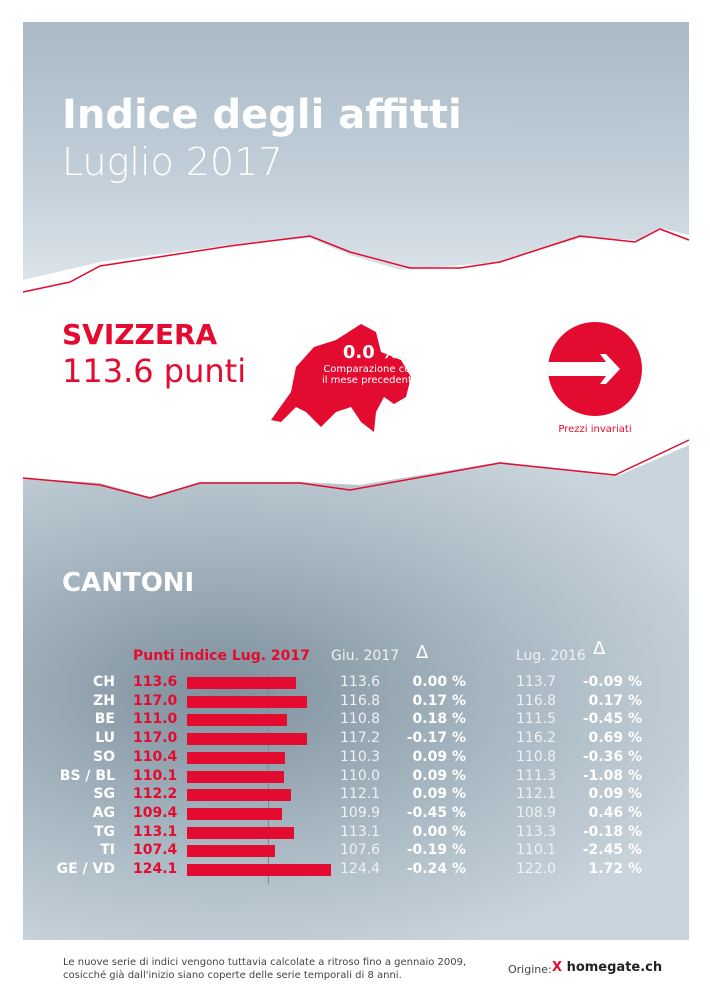  What do you see at coordinates (612, 831) in the screenshot?
I see `delta-year: -0.18 %` at bounding box center [612, 831].